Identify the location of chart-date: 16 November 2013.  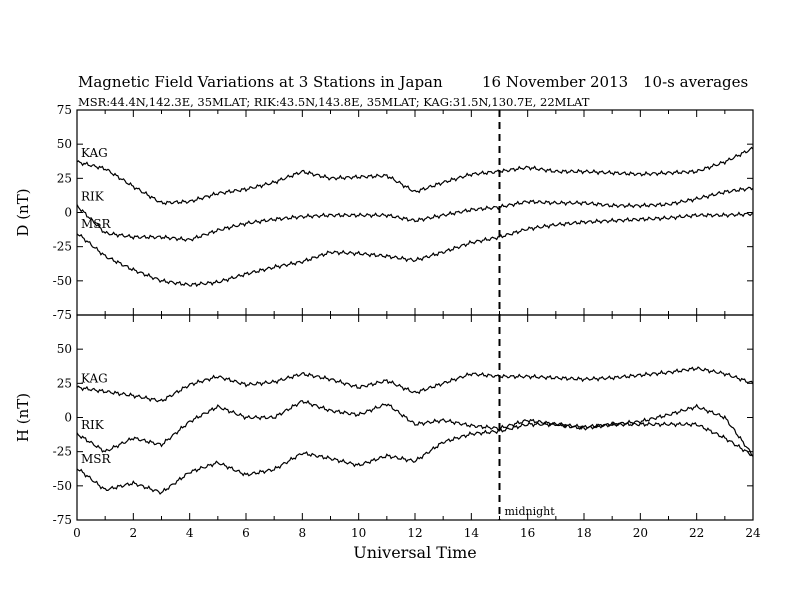
(555, 82).